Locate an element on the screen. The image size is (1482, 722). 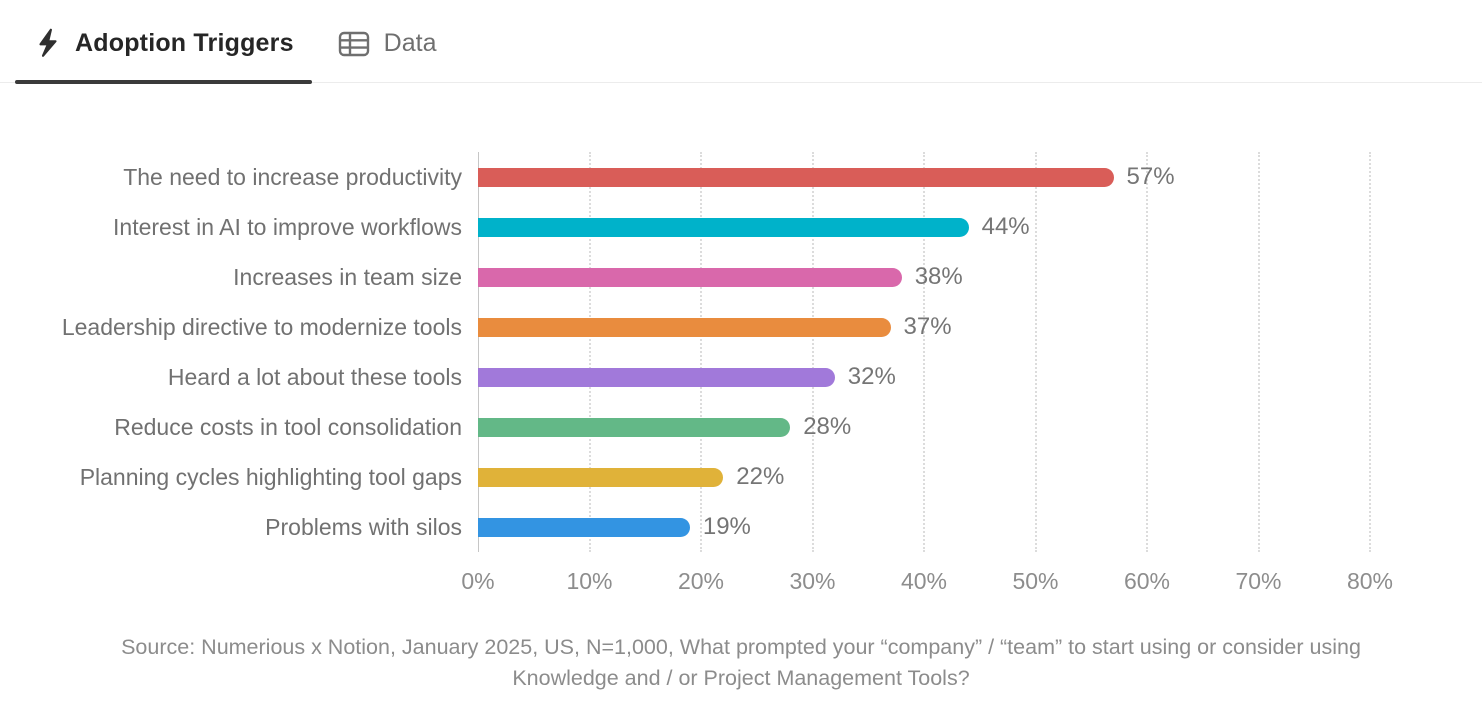
category-label: Heard a lot about these tools is located at coordinates (314, 376).